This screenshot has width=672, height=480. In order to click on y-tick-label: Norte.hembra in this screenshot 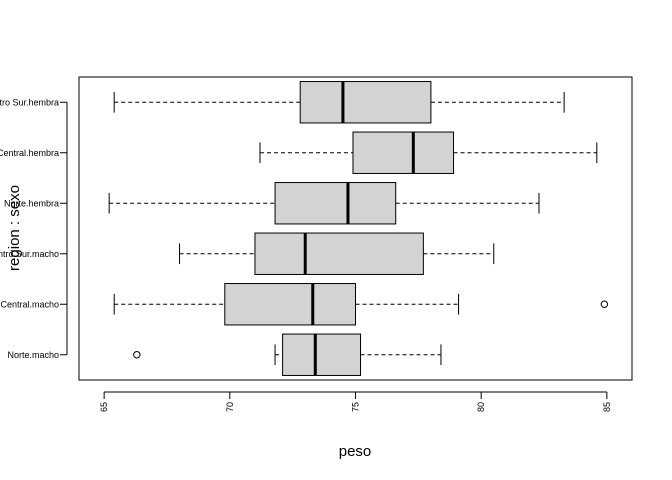, I will do `click(31, 203)`.